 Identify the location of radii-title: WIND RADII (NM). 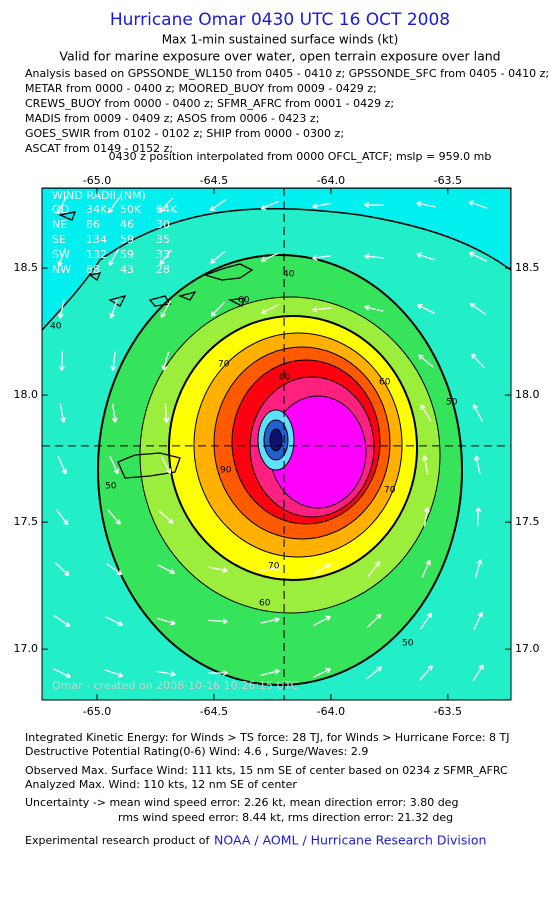
(99, 195).